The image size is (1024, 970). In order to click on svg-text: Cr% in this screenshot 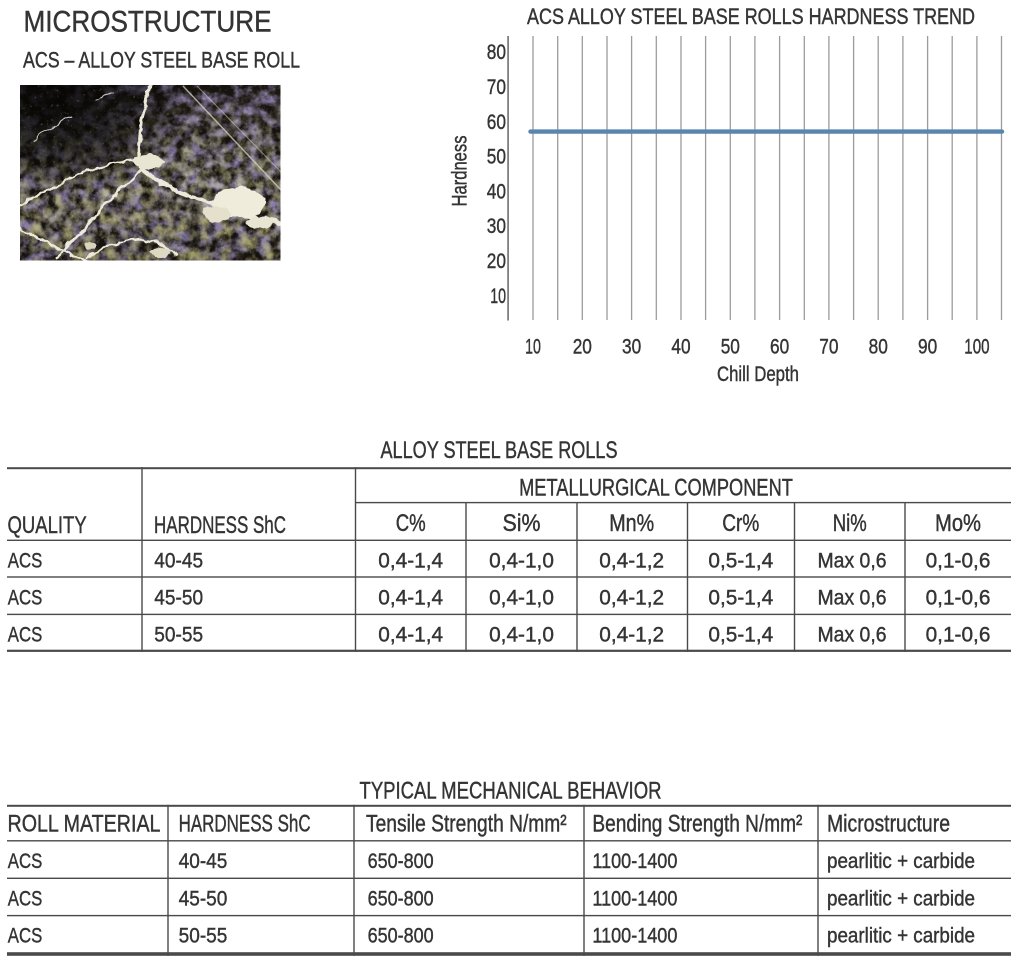, I will do `click(740, 523)`.